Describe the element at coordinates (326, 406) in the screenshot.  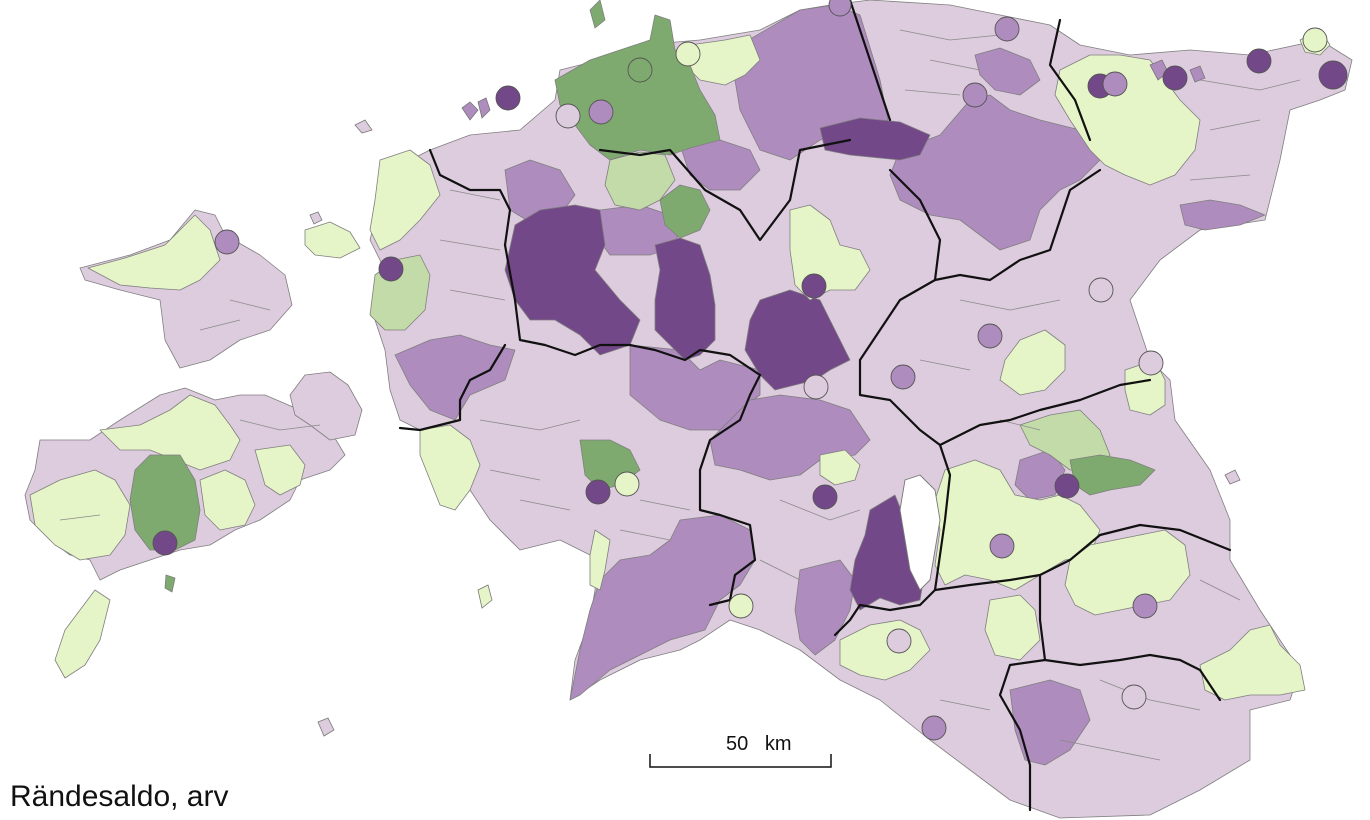
I see `muhu-island` at that location.